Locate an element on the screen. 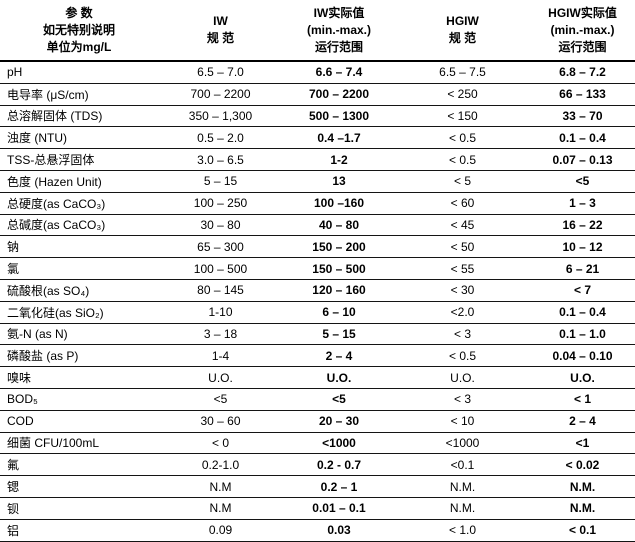  parameter-name-cell: 浊度 (NTU) is located at coordinates (79, 138).